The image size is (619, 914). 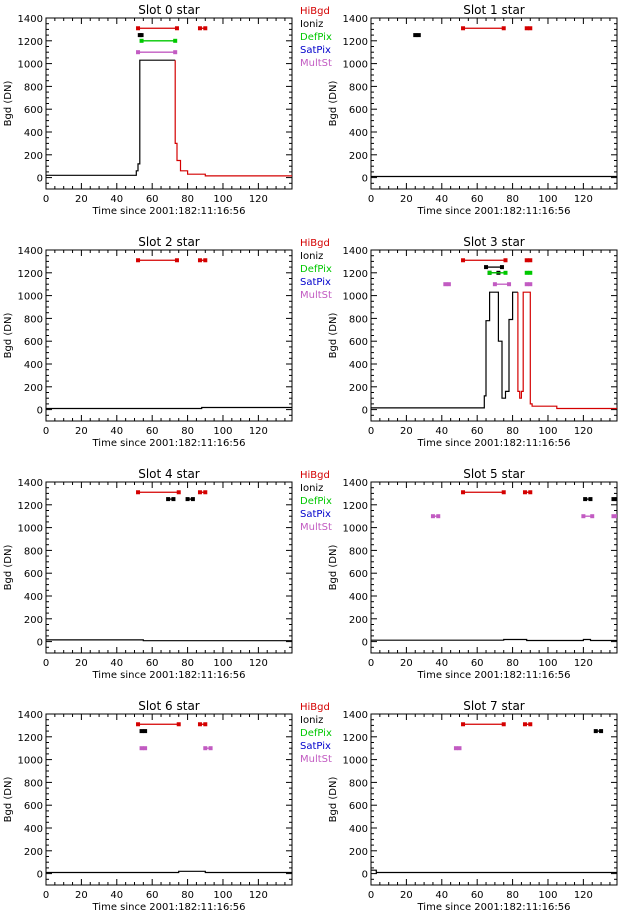 I want to click on x-tick-label: 0, so click(x=371, y=895).